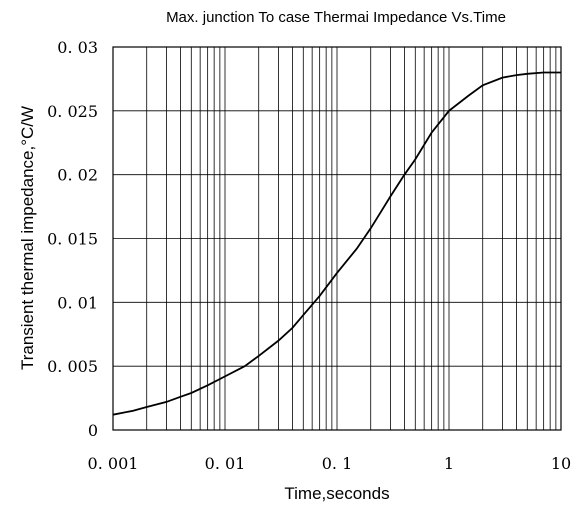 This screenshot has height=506, width=582. I want to click on y-tick-label: 0. 03, so click(77, 47).